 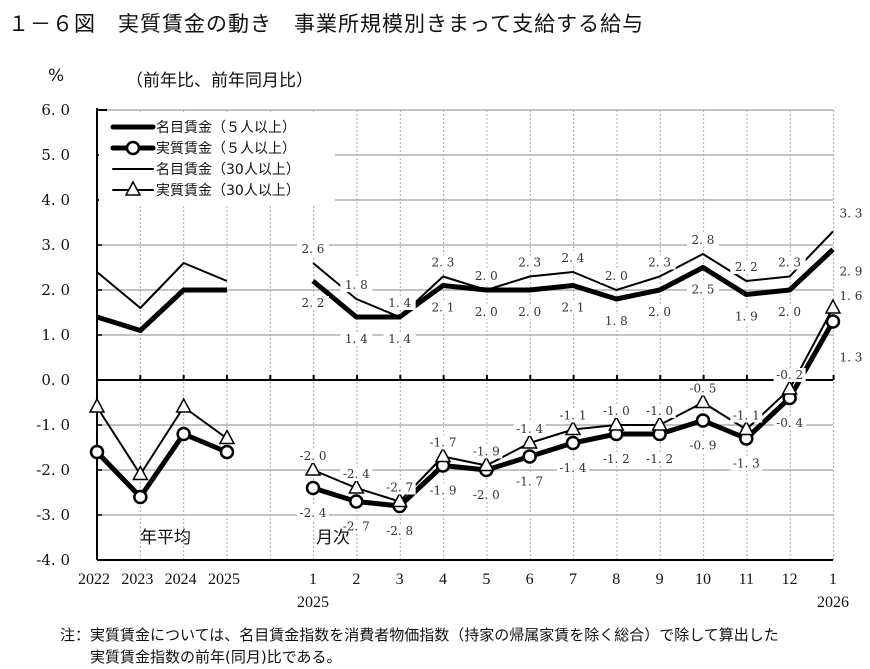 I want to click on data-label: 2. 6, so click(x=313, y=249).